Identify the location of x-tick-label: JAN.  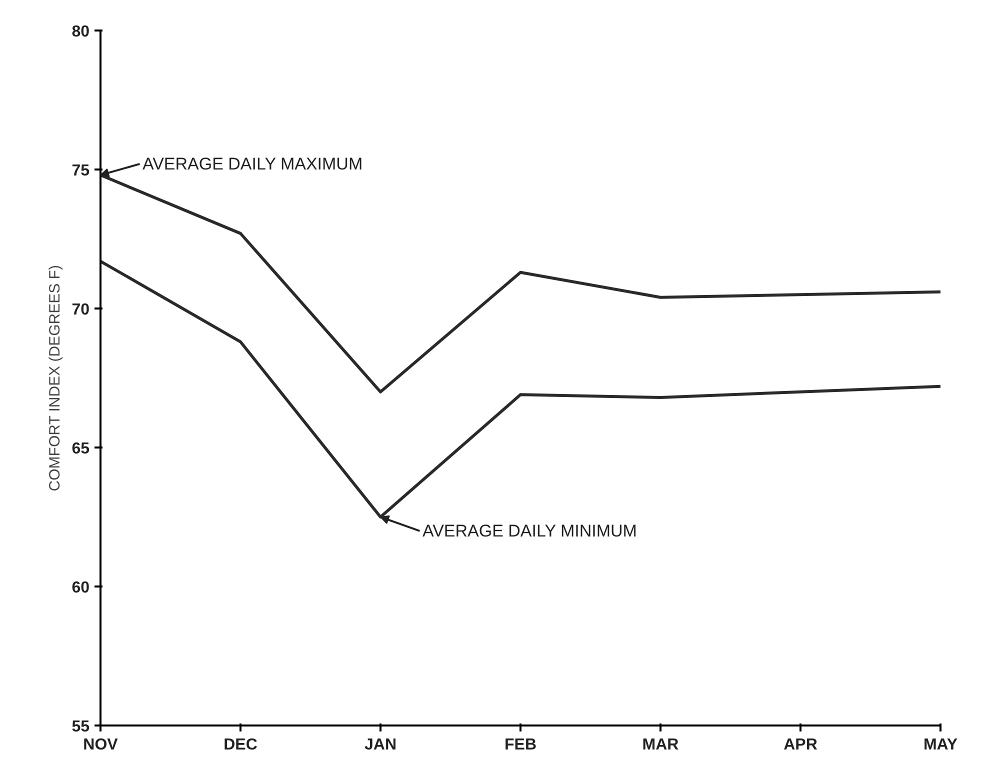
(380, 745).